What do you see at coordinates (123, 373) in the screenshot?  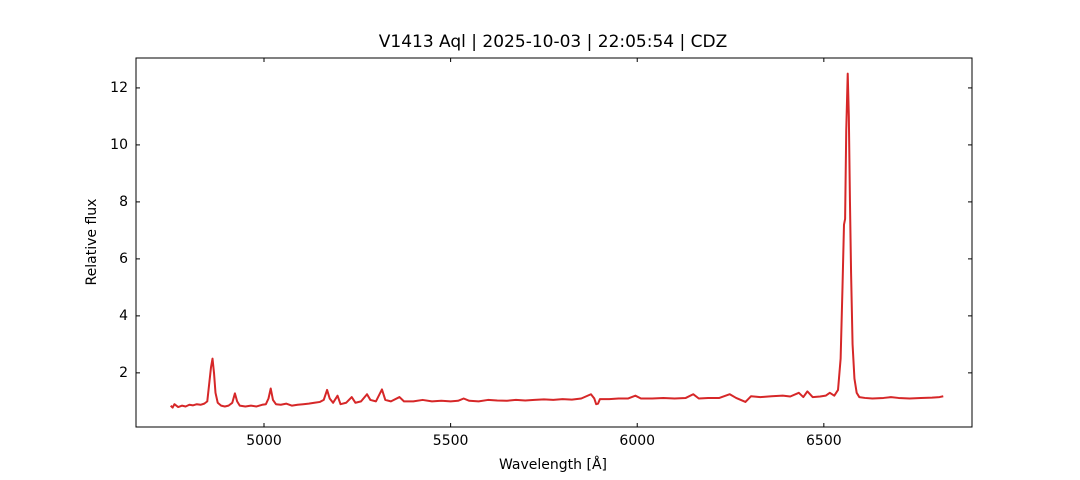 I see `y-tick-label: 2` at bounding box center [123, 373].